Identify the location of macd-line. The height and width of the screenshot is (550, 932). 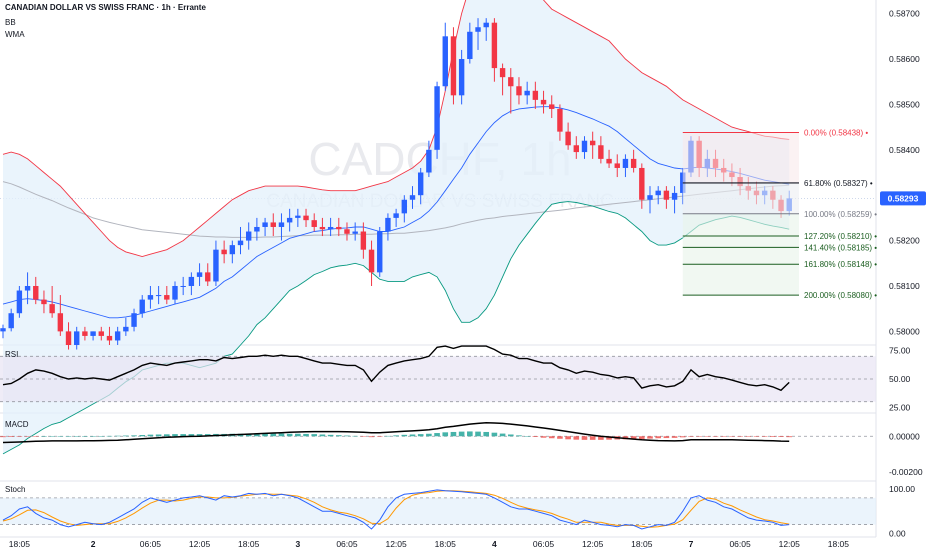
(396, 433).